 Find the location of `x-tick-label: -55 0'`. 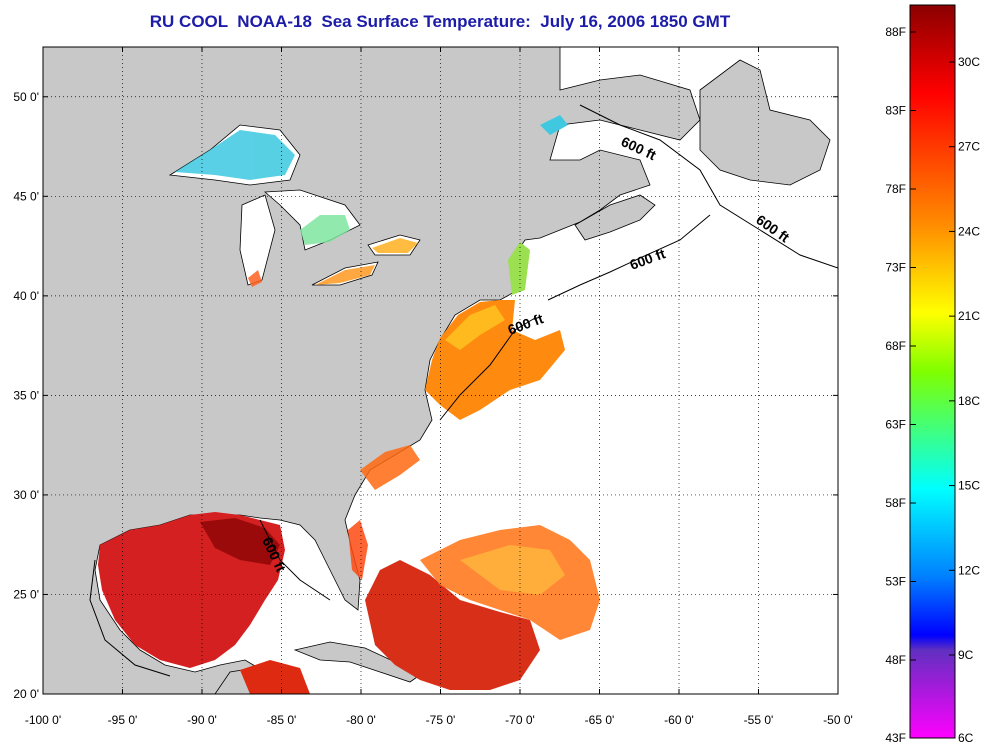

x-tick-label: -55 0' is located at coordinates (759, 720).